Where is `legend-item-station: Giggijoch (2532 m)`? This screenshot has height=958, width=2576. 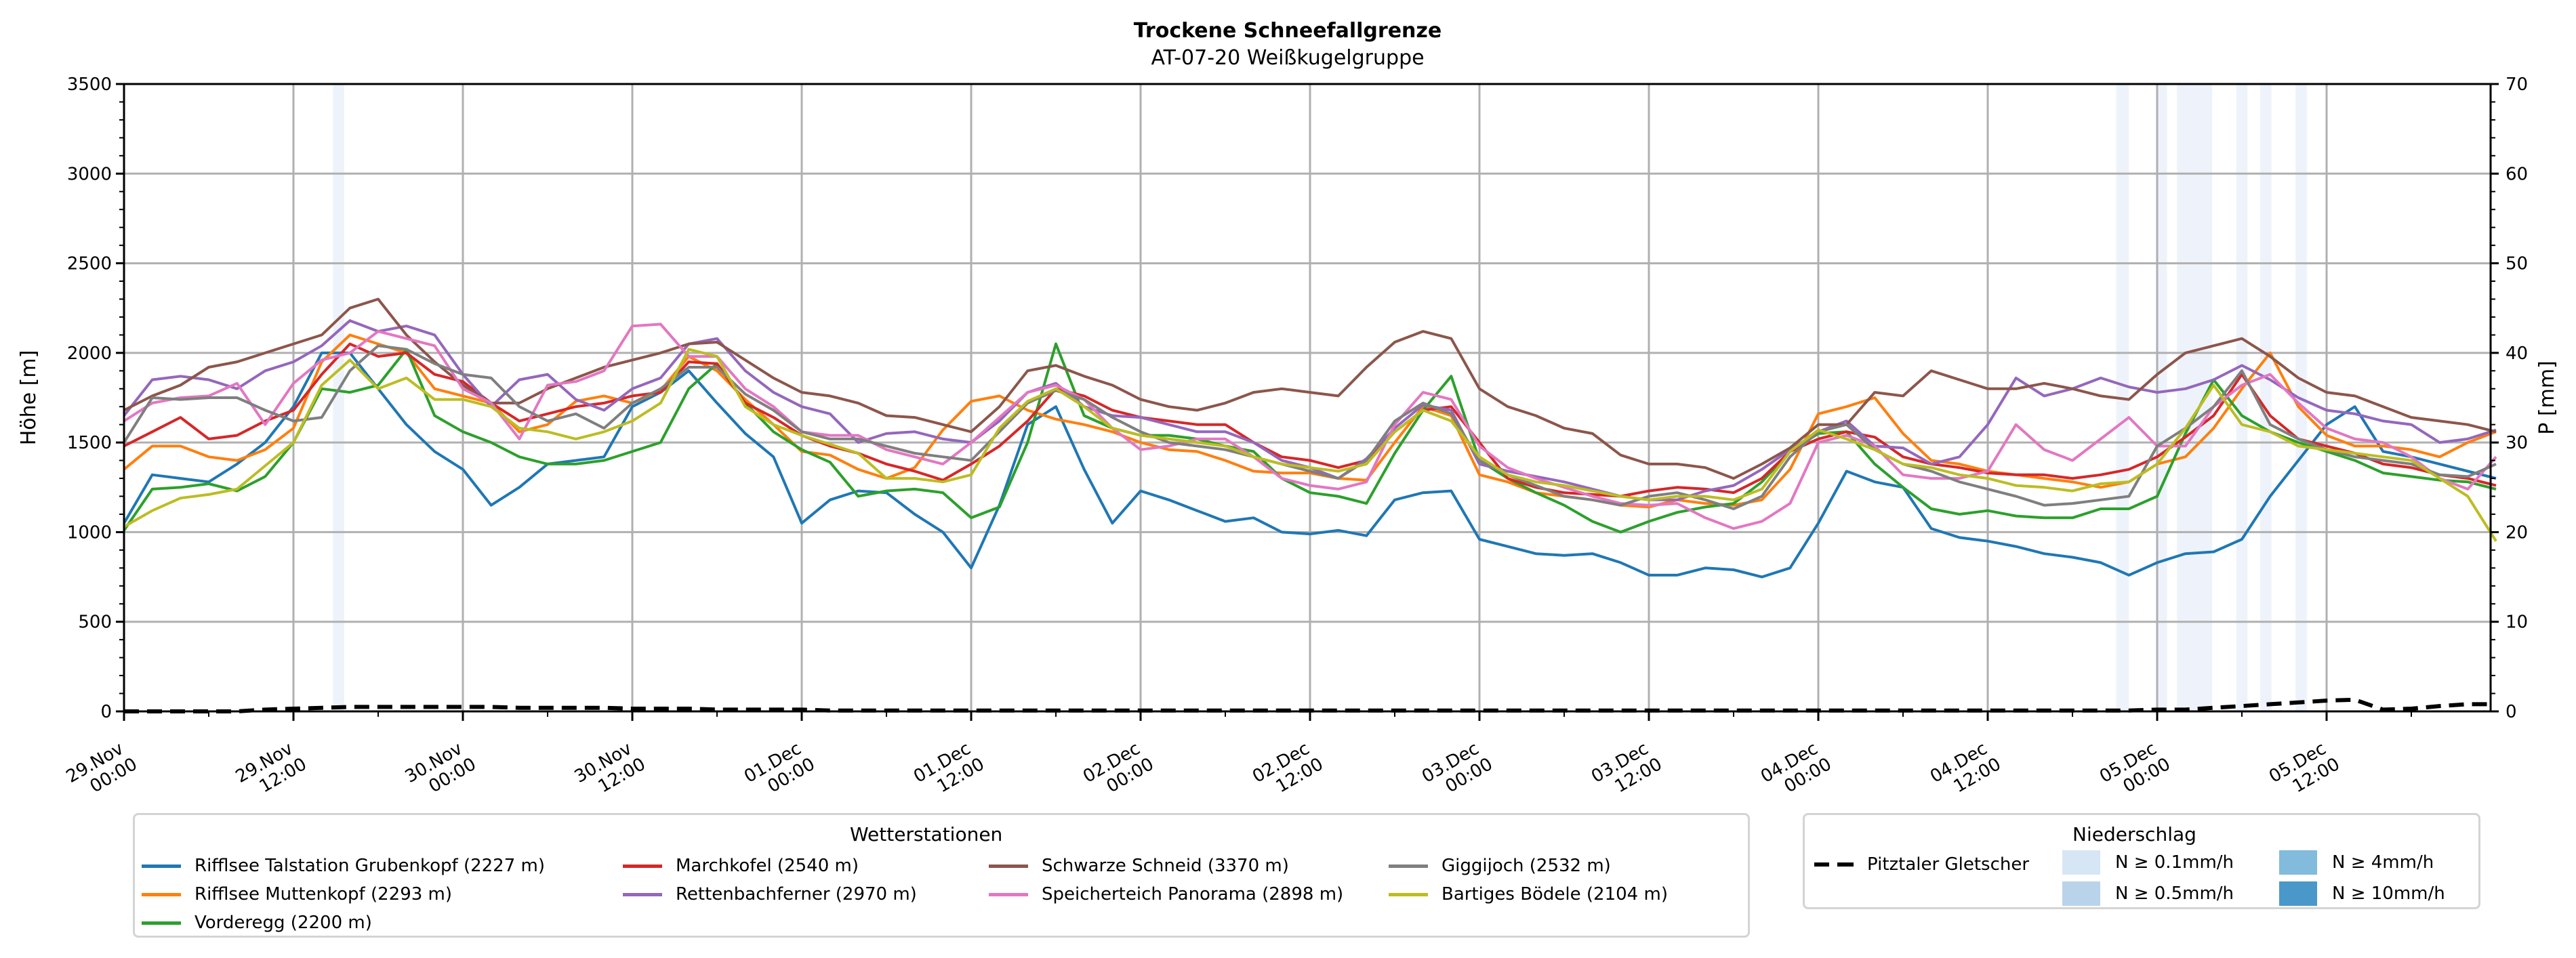 legend-item-station: Giggijoch (2532 m) is located at coordinates (1500, 866).